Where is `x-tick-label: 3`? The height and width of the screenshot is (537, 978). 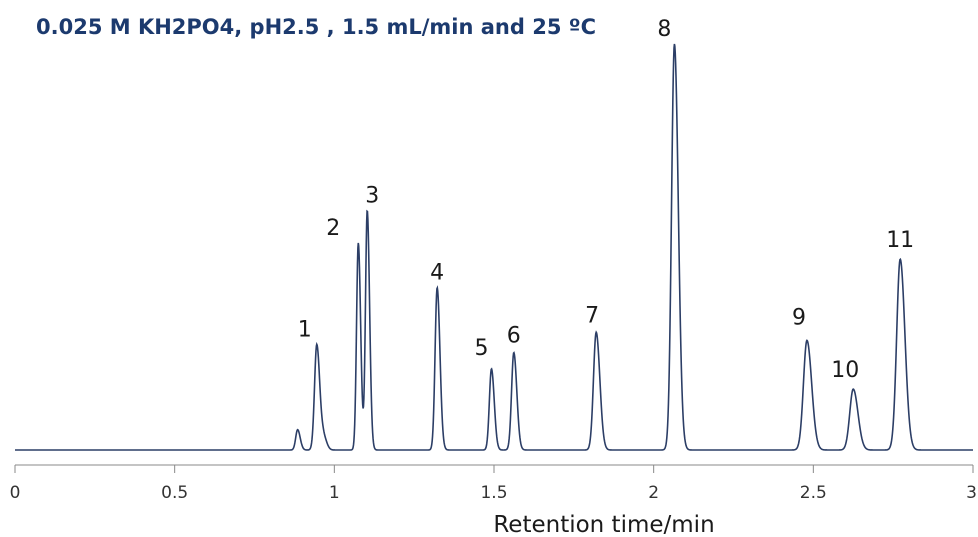 x-tick-label: 3 is located at coordinates (971, 493).